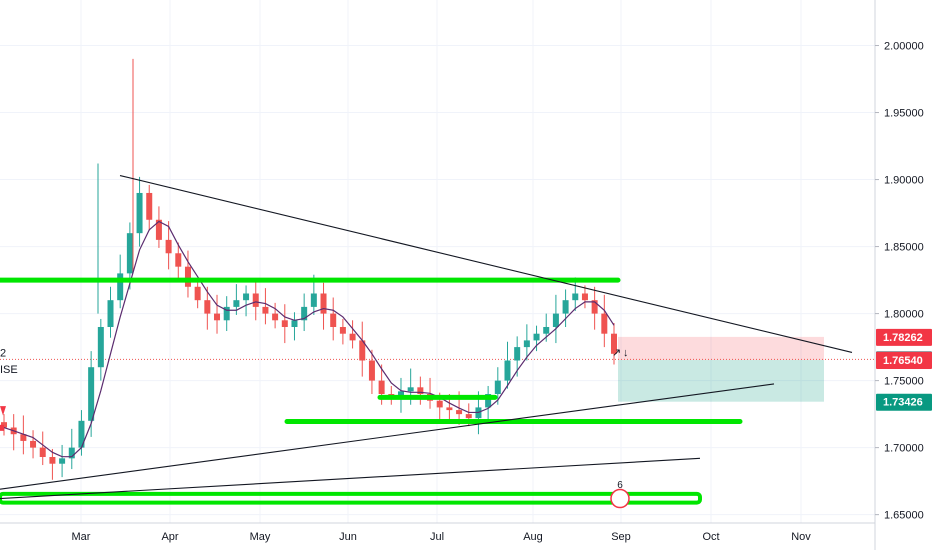 The height and width of the screenshot is (550, 932). What do you see at coordinates (616, 353) in the screenshot?
I see `arrow-up-right-icon: ↗` at bounding box center [616, 353].